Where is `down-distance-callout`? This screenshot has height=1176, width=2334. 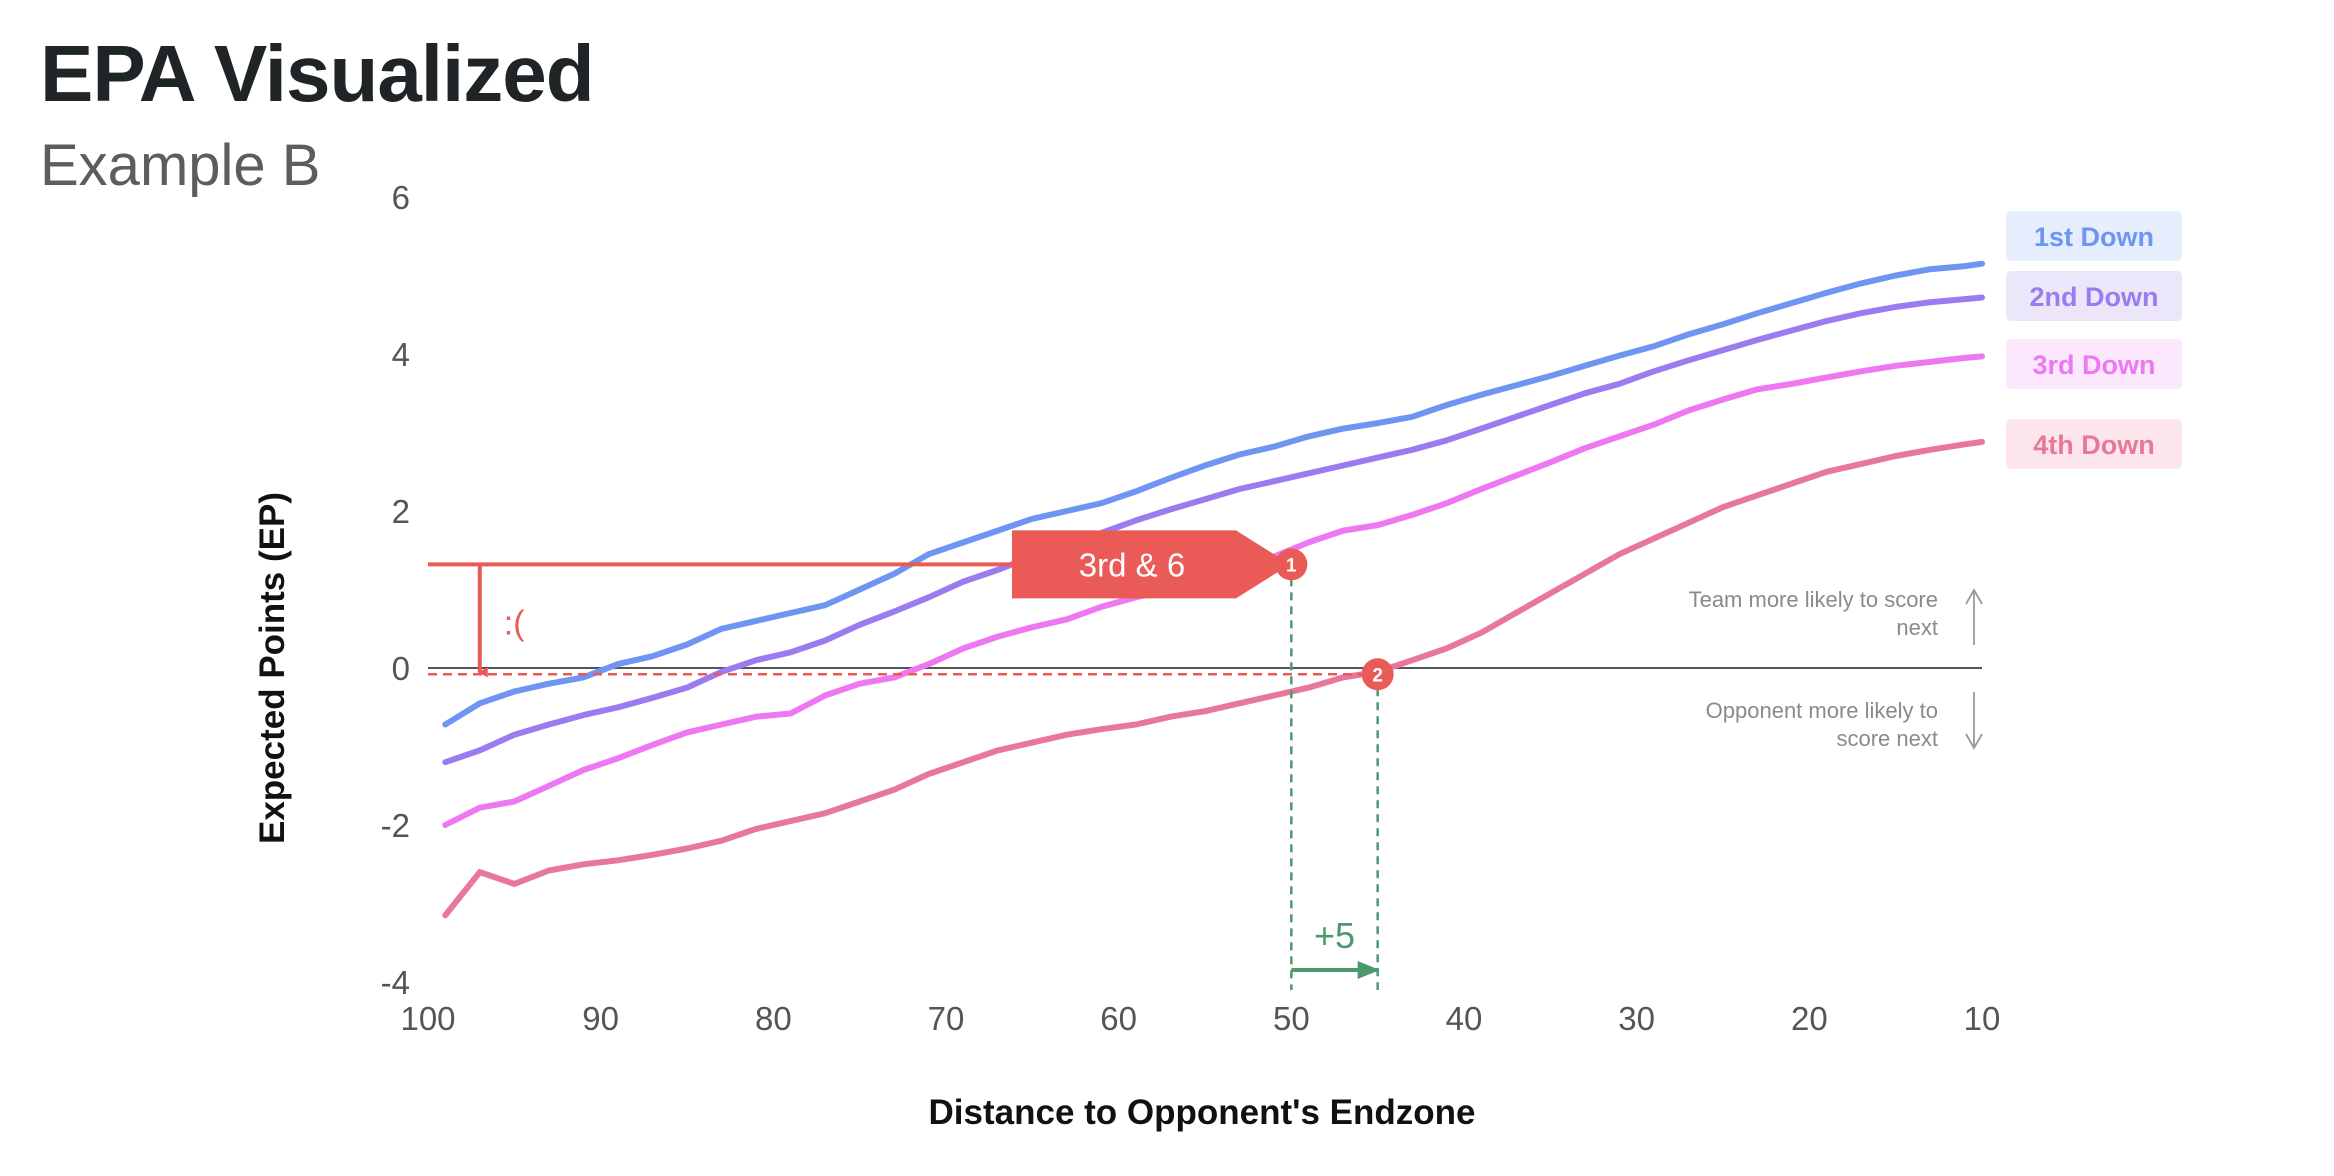 down-distance-callout is located at coordinates (1151, 564).